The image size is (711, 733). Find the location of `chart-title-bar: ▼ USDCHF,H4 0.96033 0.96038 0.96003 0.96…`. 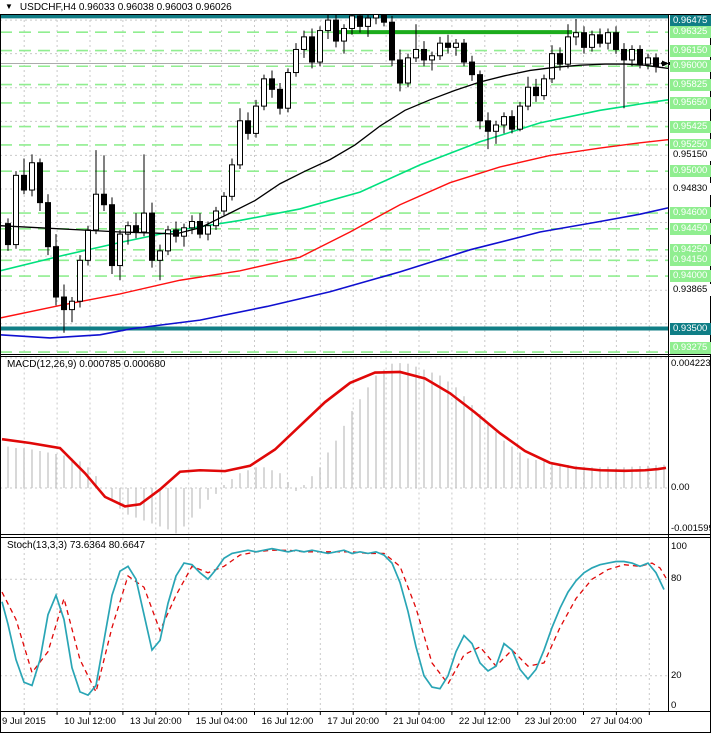

chart-title-bar: ▼ USDCHF,H4 0.96033 0.96038 0.96003 0.96… is located at coordinates (355, 7).